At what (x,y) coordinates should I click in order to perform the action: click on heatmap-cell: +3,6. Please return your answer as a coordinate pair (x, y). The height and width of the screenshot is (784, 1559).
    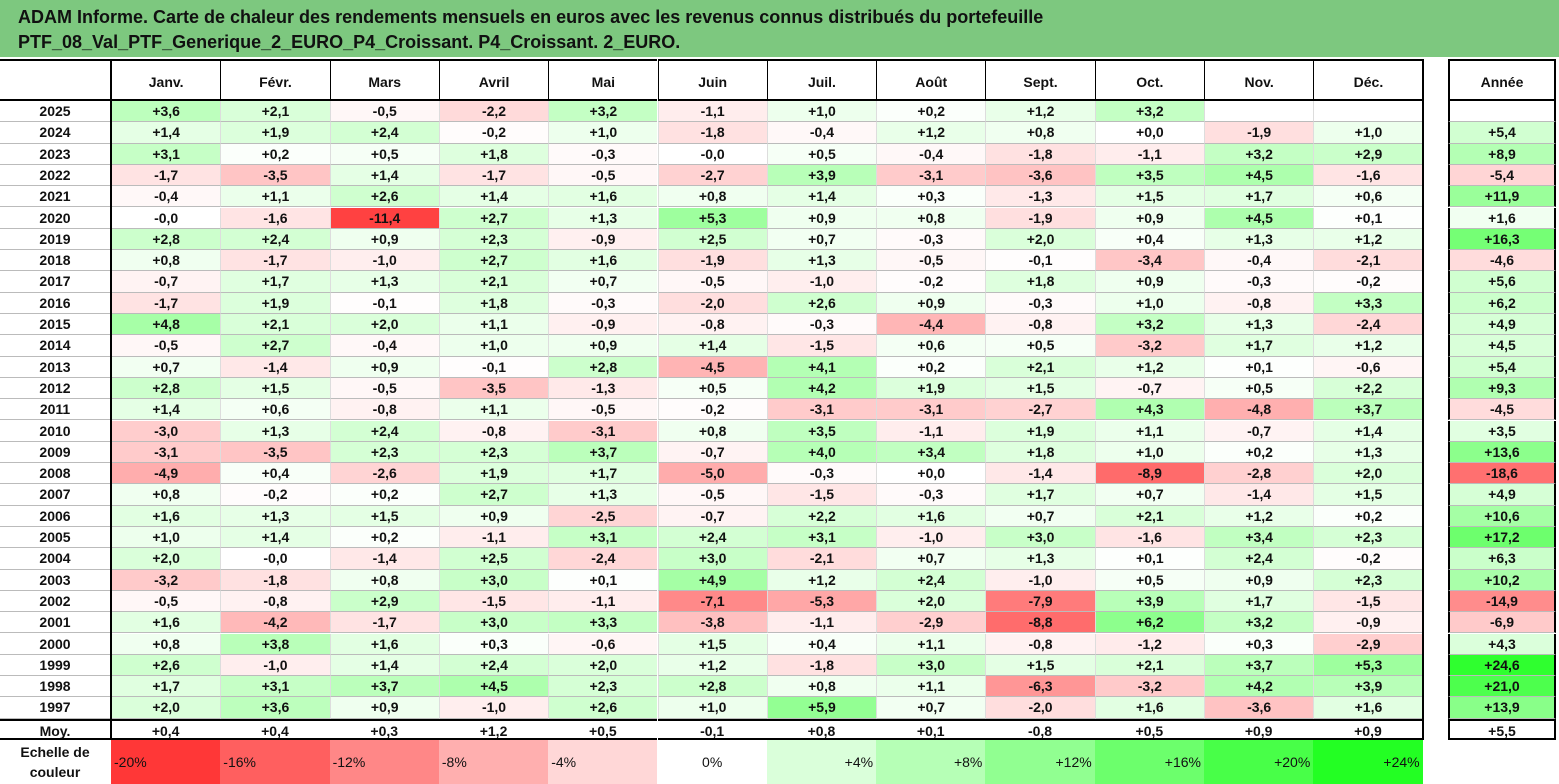
    Looking at the image, I should click on (166, 112).